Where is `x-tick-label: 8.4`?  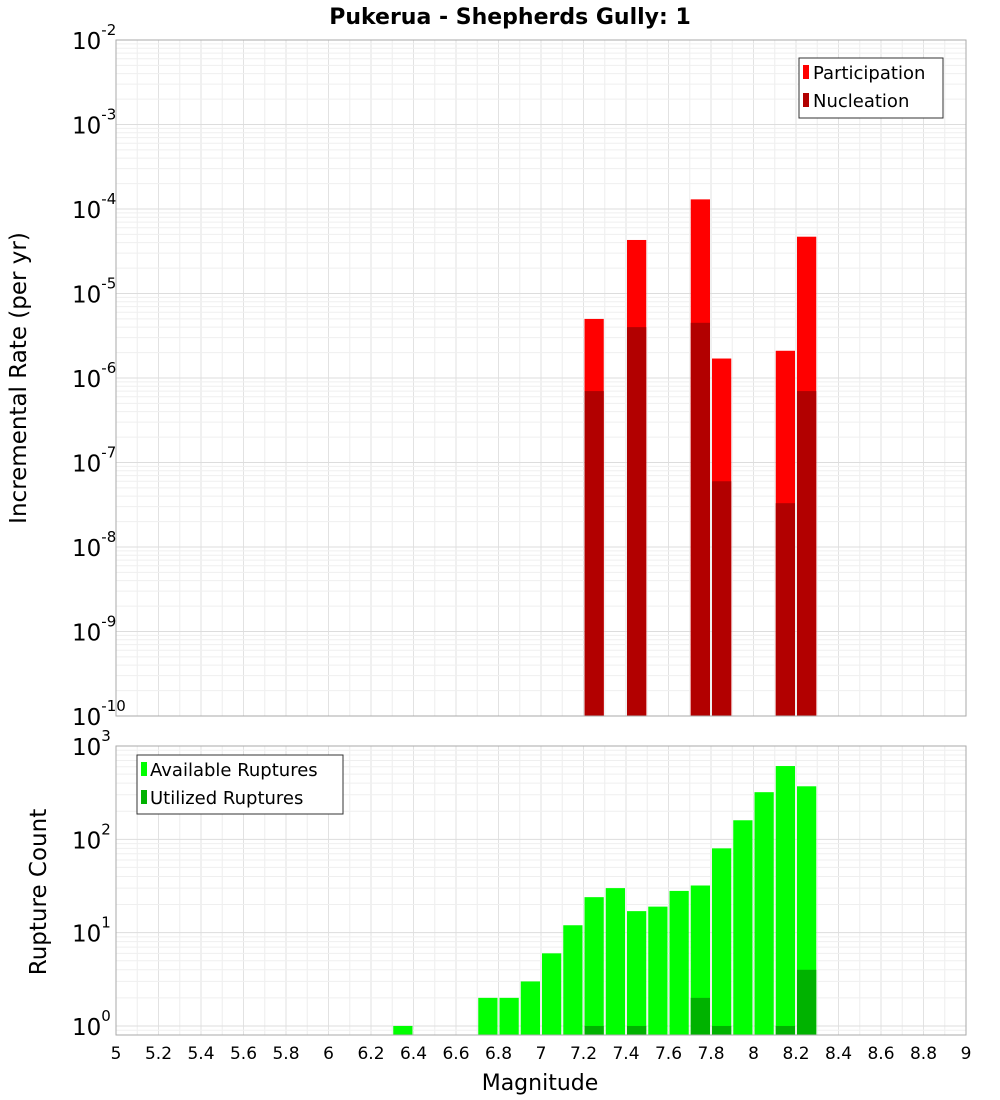 x-tick-label: 8.4 is located at coordinates (838, 1054).